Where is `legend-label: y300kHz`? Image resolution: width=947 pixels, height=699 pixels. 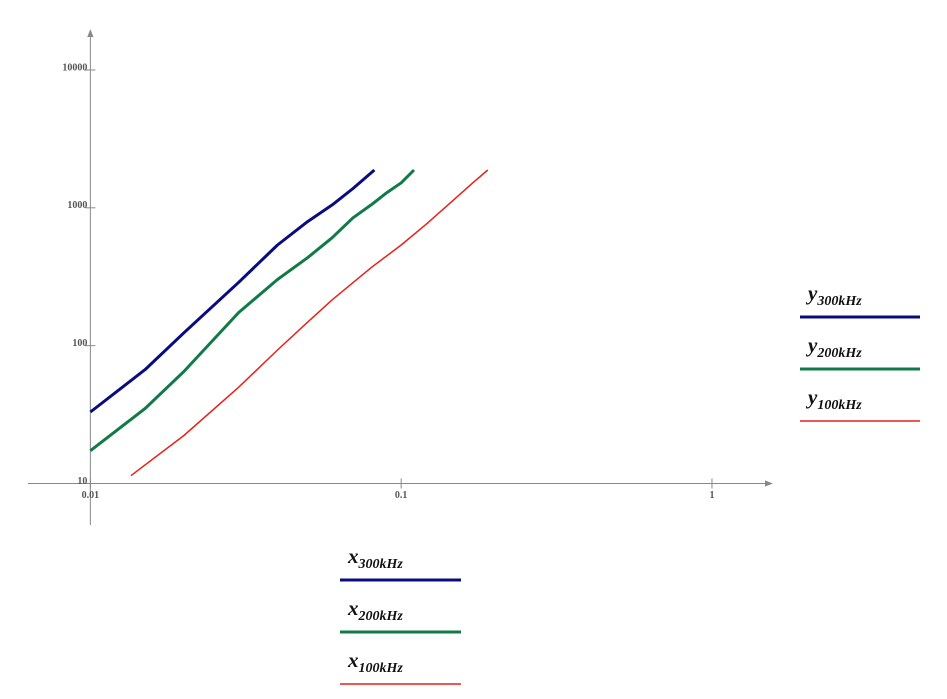
legend-label: y300kHz is located at coordinates (833, 295).